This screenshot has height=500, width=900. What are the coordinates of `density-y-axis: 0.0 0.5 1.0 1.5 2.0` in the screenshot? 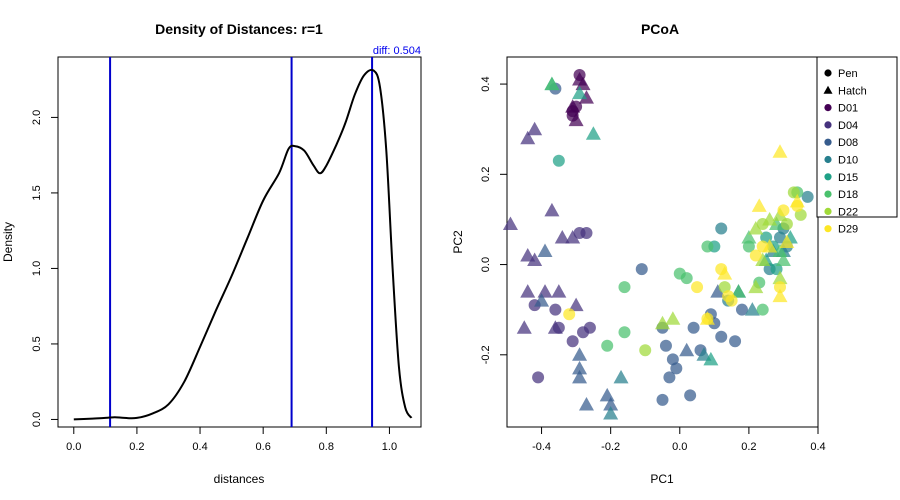 It's located at (45, 268).